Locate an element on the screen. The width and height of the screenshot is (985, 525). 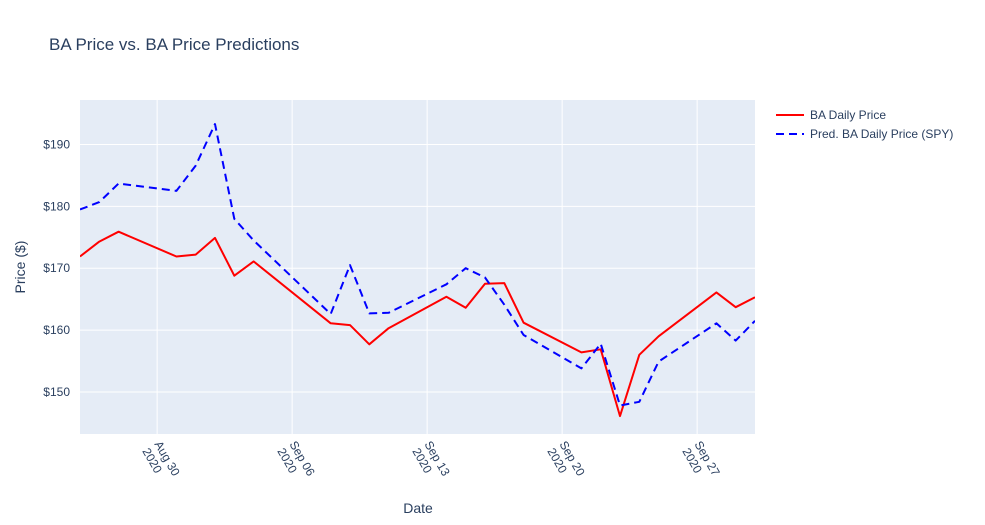
legend-item: BA Daily Price is located at coordinates (831, 115).